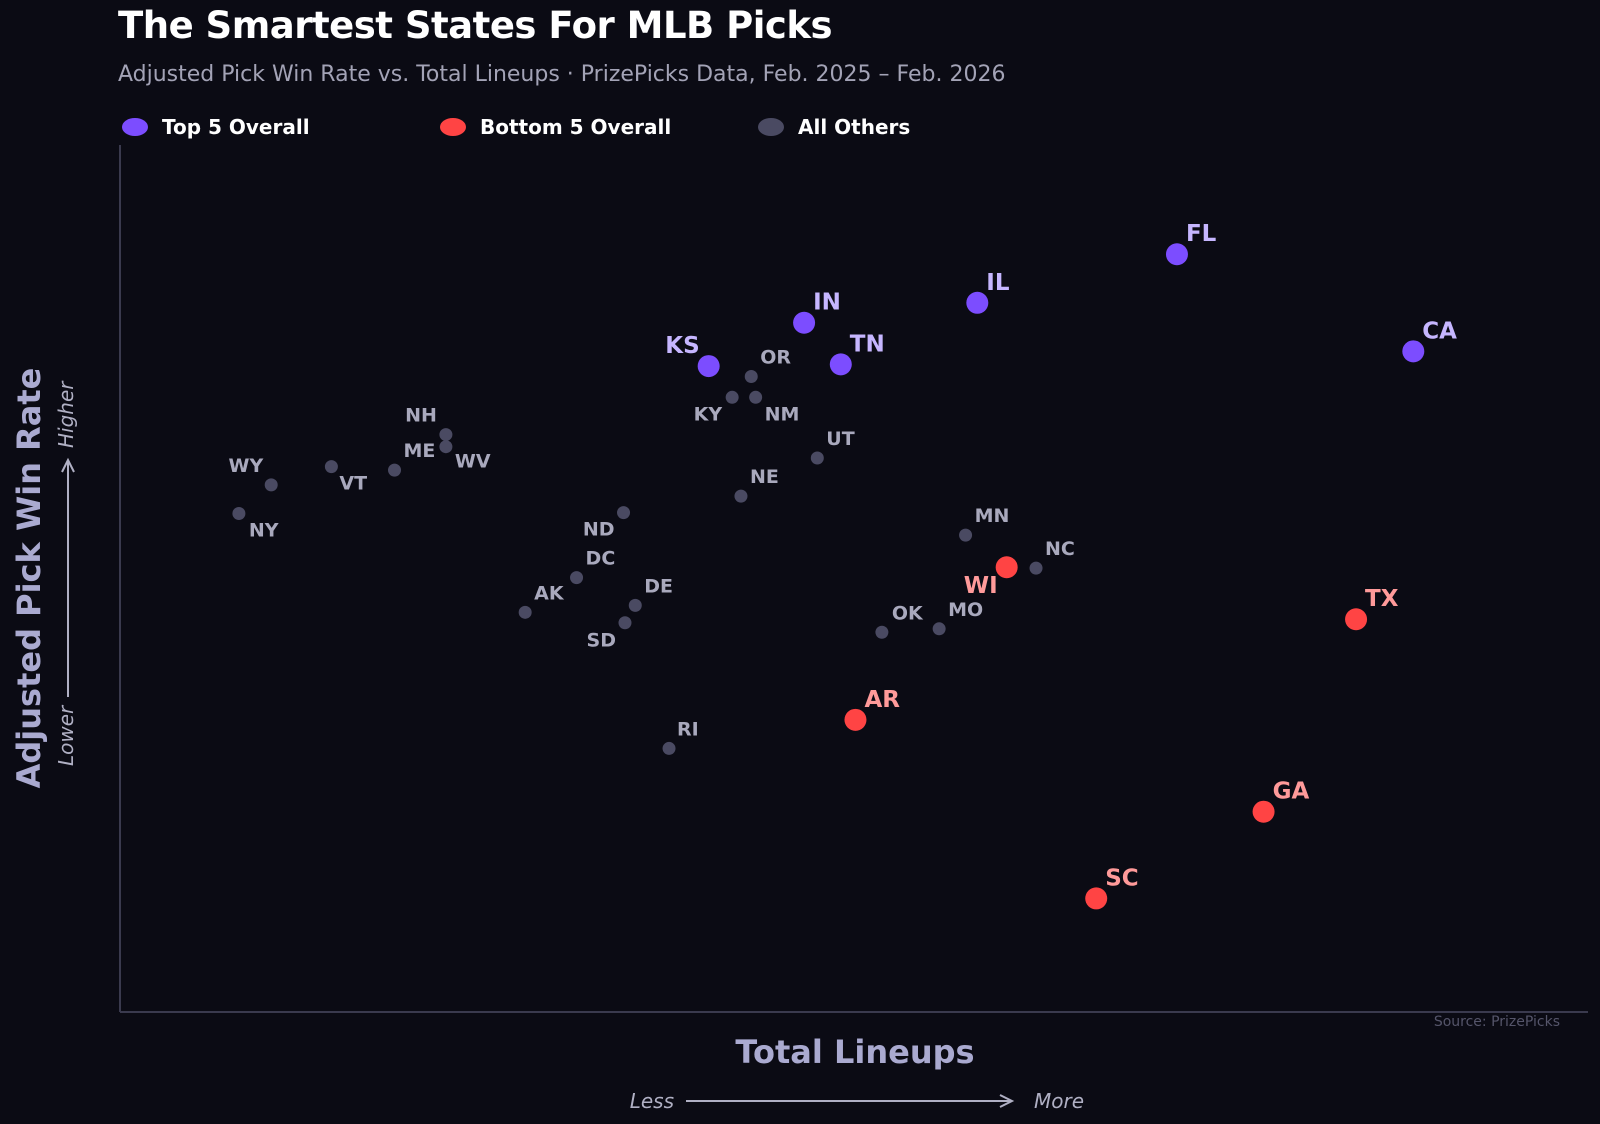 The image size is (1600, 1124). Describe the element at coordinates (669, 748) in the screenshot. I see `point-ri` at that location.